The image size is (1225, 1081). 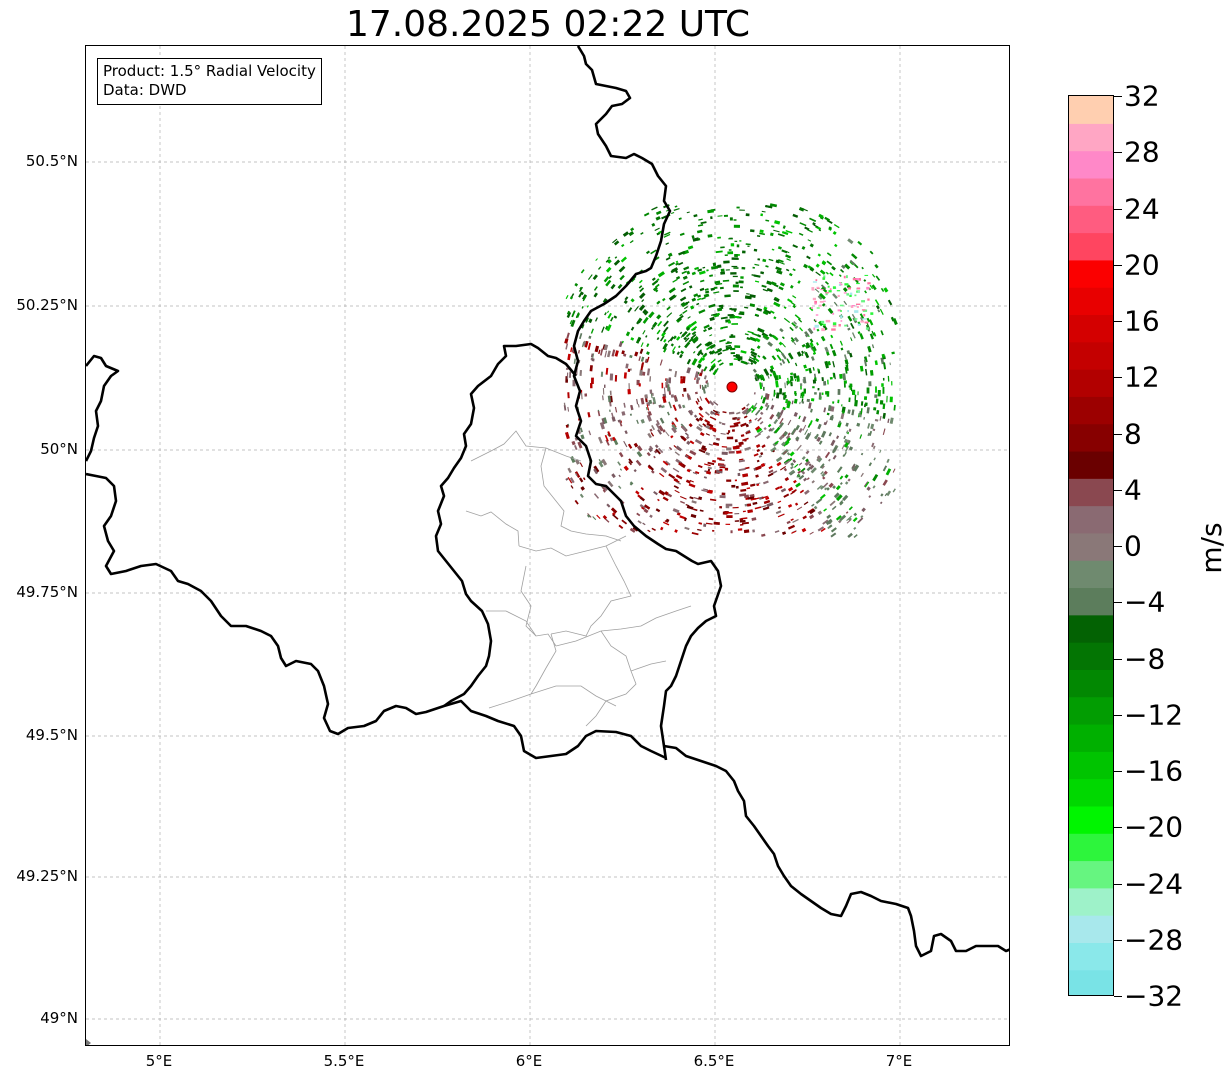 What do you see at coordinates (1154, 827) in the screenshot?
I see `colorbar-tick-label: −20` at bounding box center [1154, 827].